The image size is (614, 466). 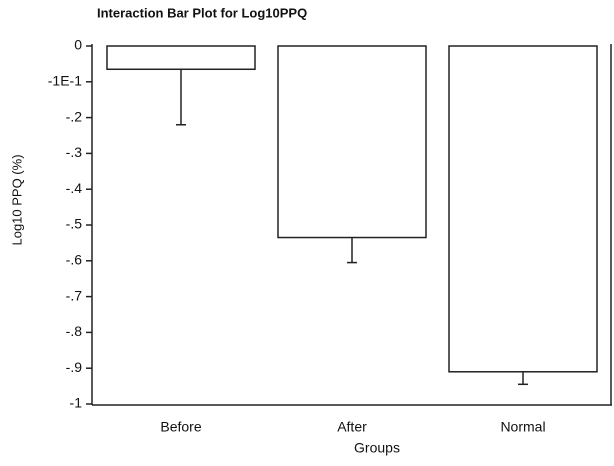 I want to click on y-tick-label: -.6, so click(x=74, y=260).